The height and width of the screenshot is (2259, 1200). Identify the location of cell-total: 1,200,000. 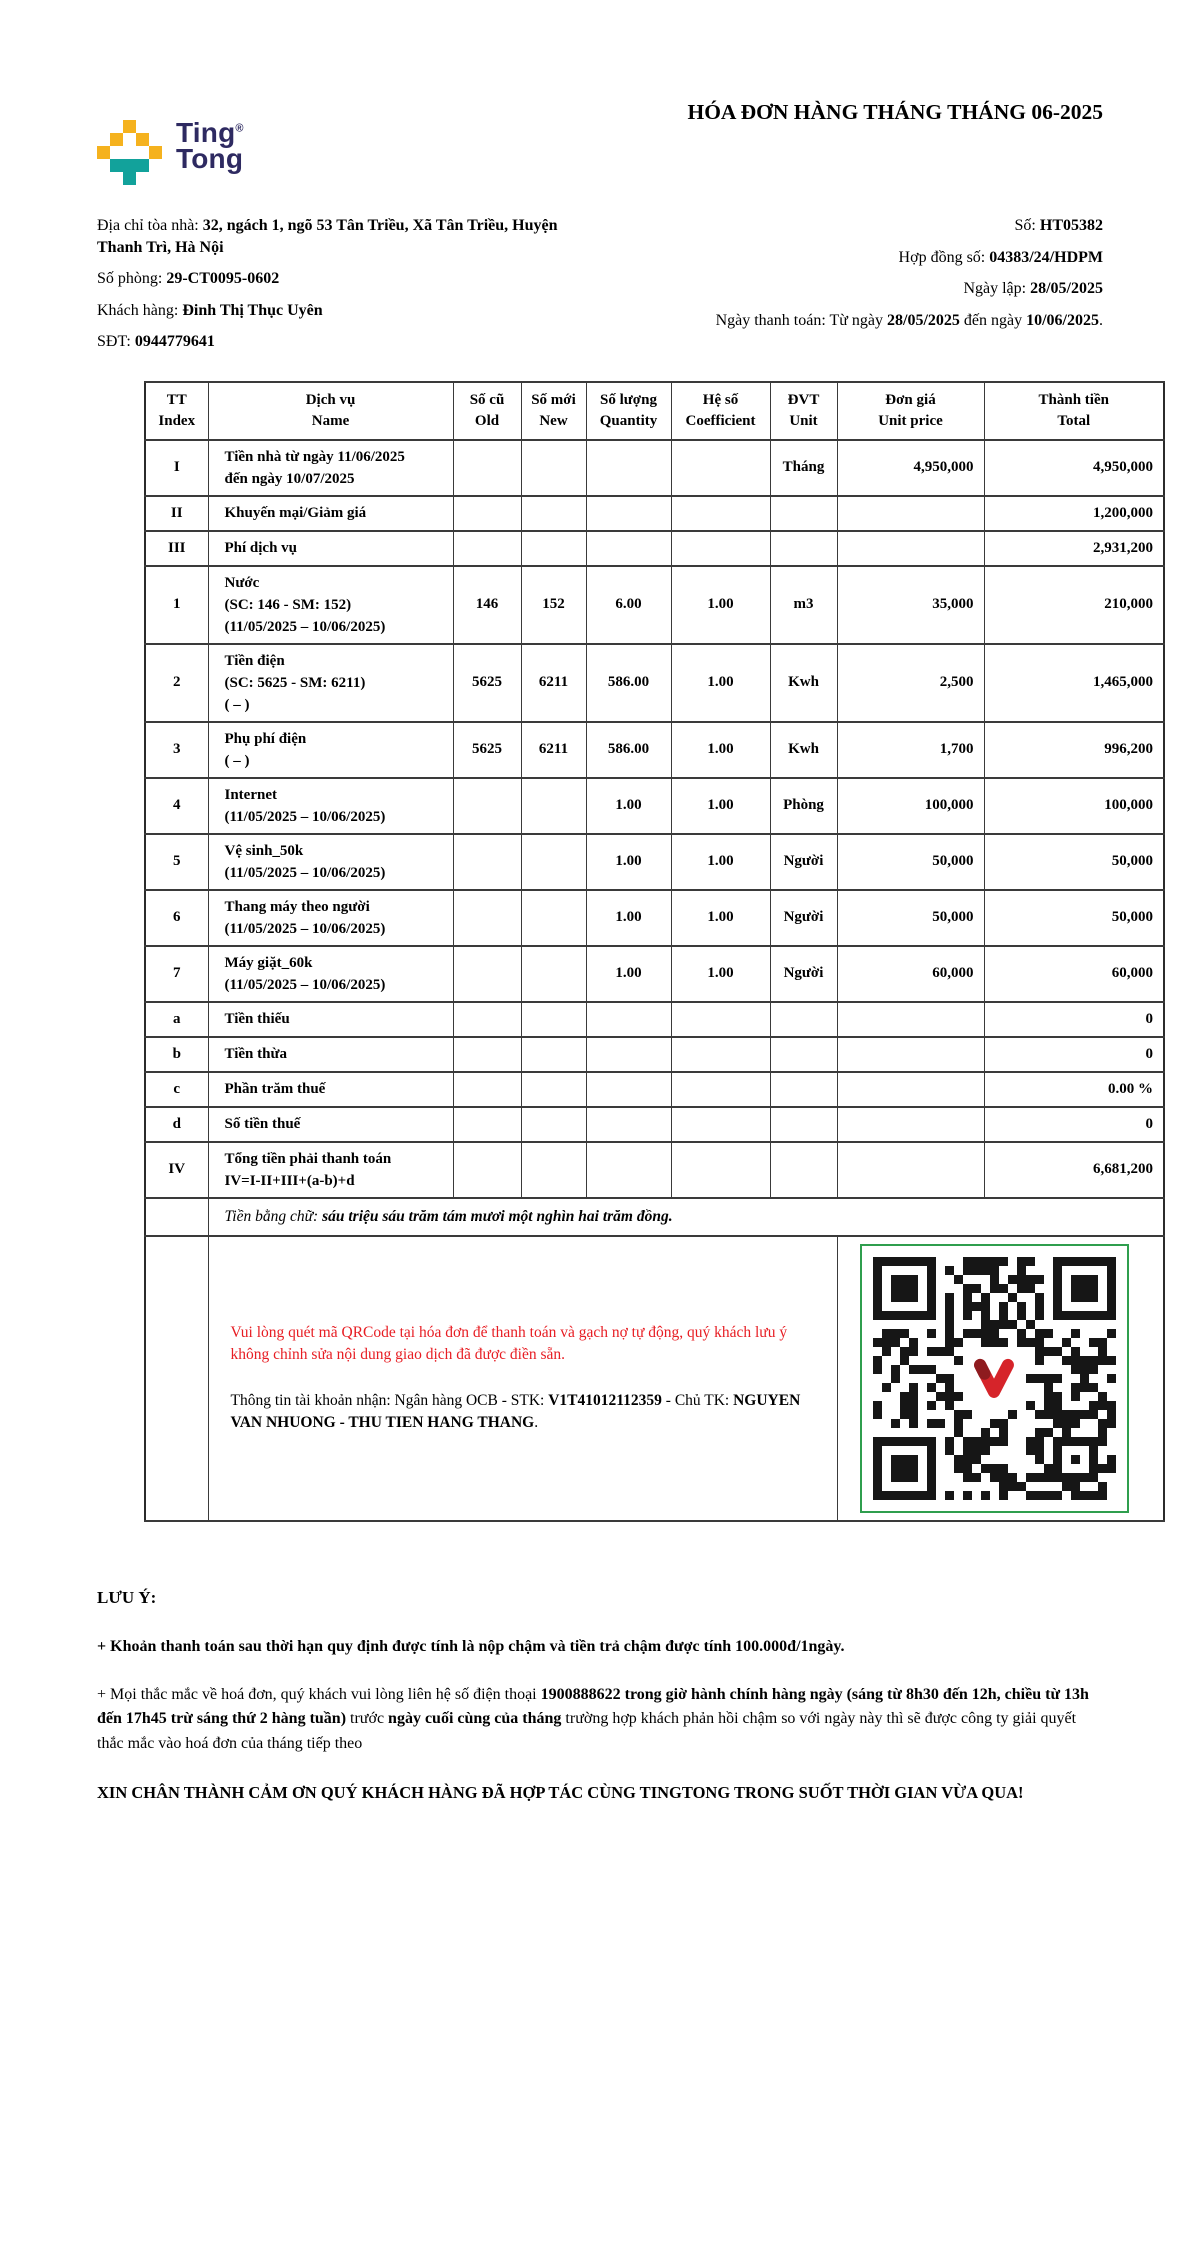
(1074, 513).